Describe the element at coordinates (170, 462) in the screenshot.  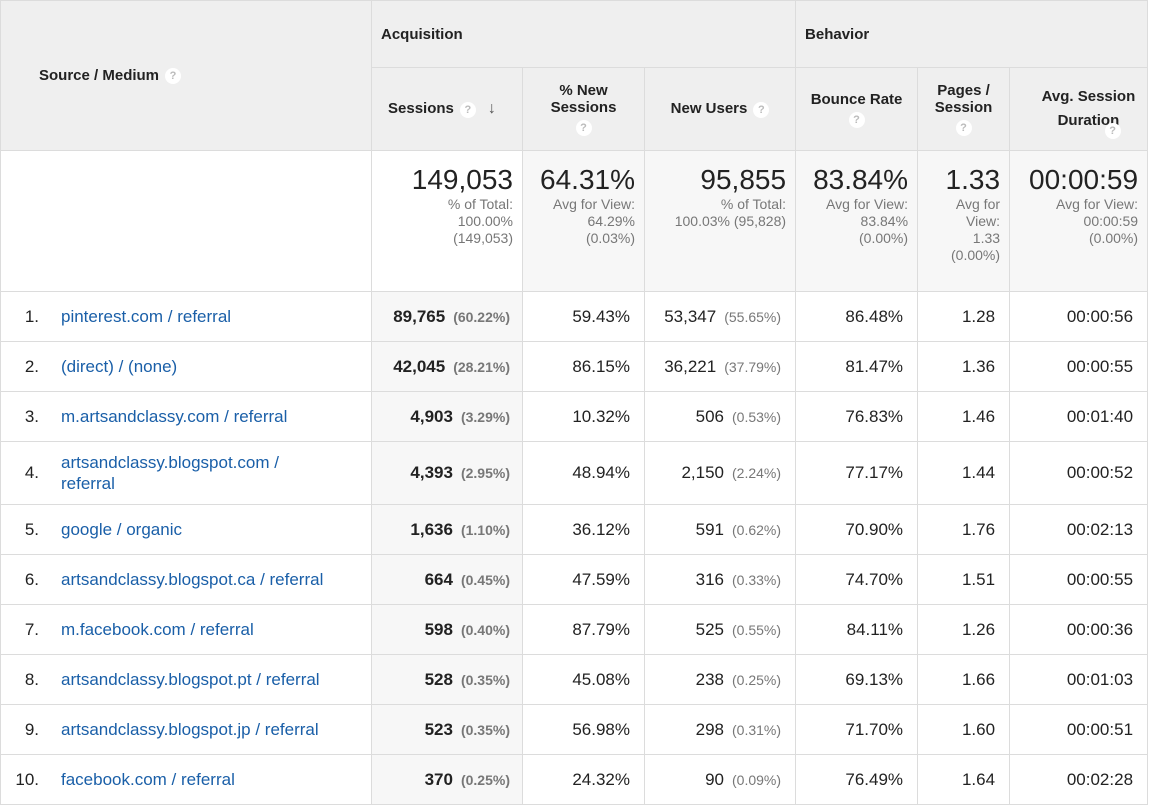
I see `source-medium-text: artsandclassy.blogspot.com /` at that location.